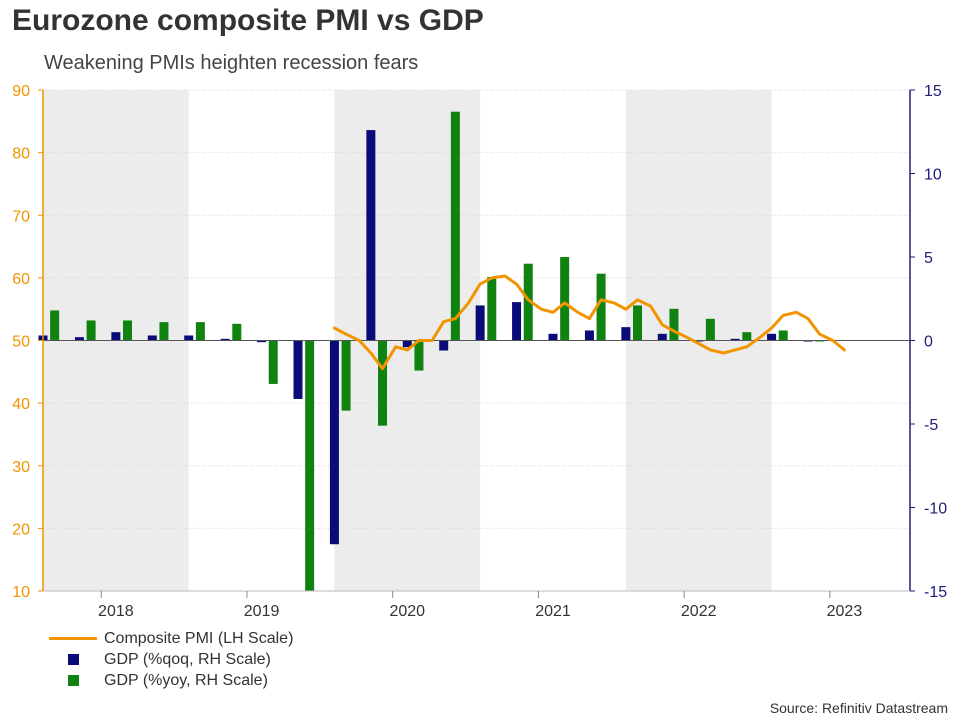 This screenshot has width=960, height=720. I want to click on left-axis-tick-label: 30, so click(21, 467).